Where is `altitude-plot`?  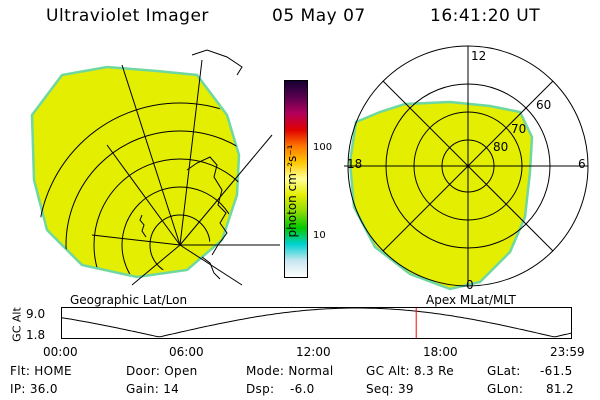
altitude-plot is located at coordinates (316, 323).